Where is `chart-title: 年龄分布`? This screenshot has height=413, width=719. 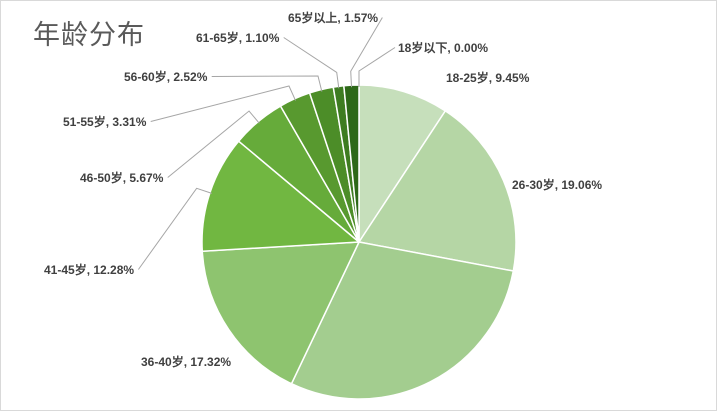 chart-title: 年龄分布 is located at coordinates (89, 35).